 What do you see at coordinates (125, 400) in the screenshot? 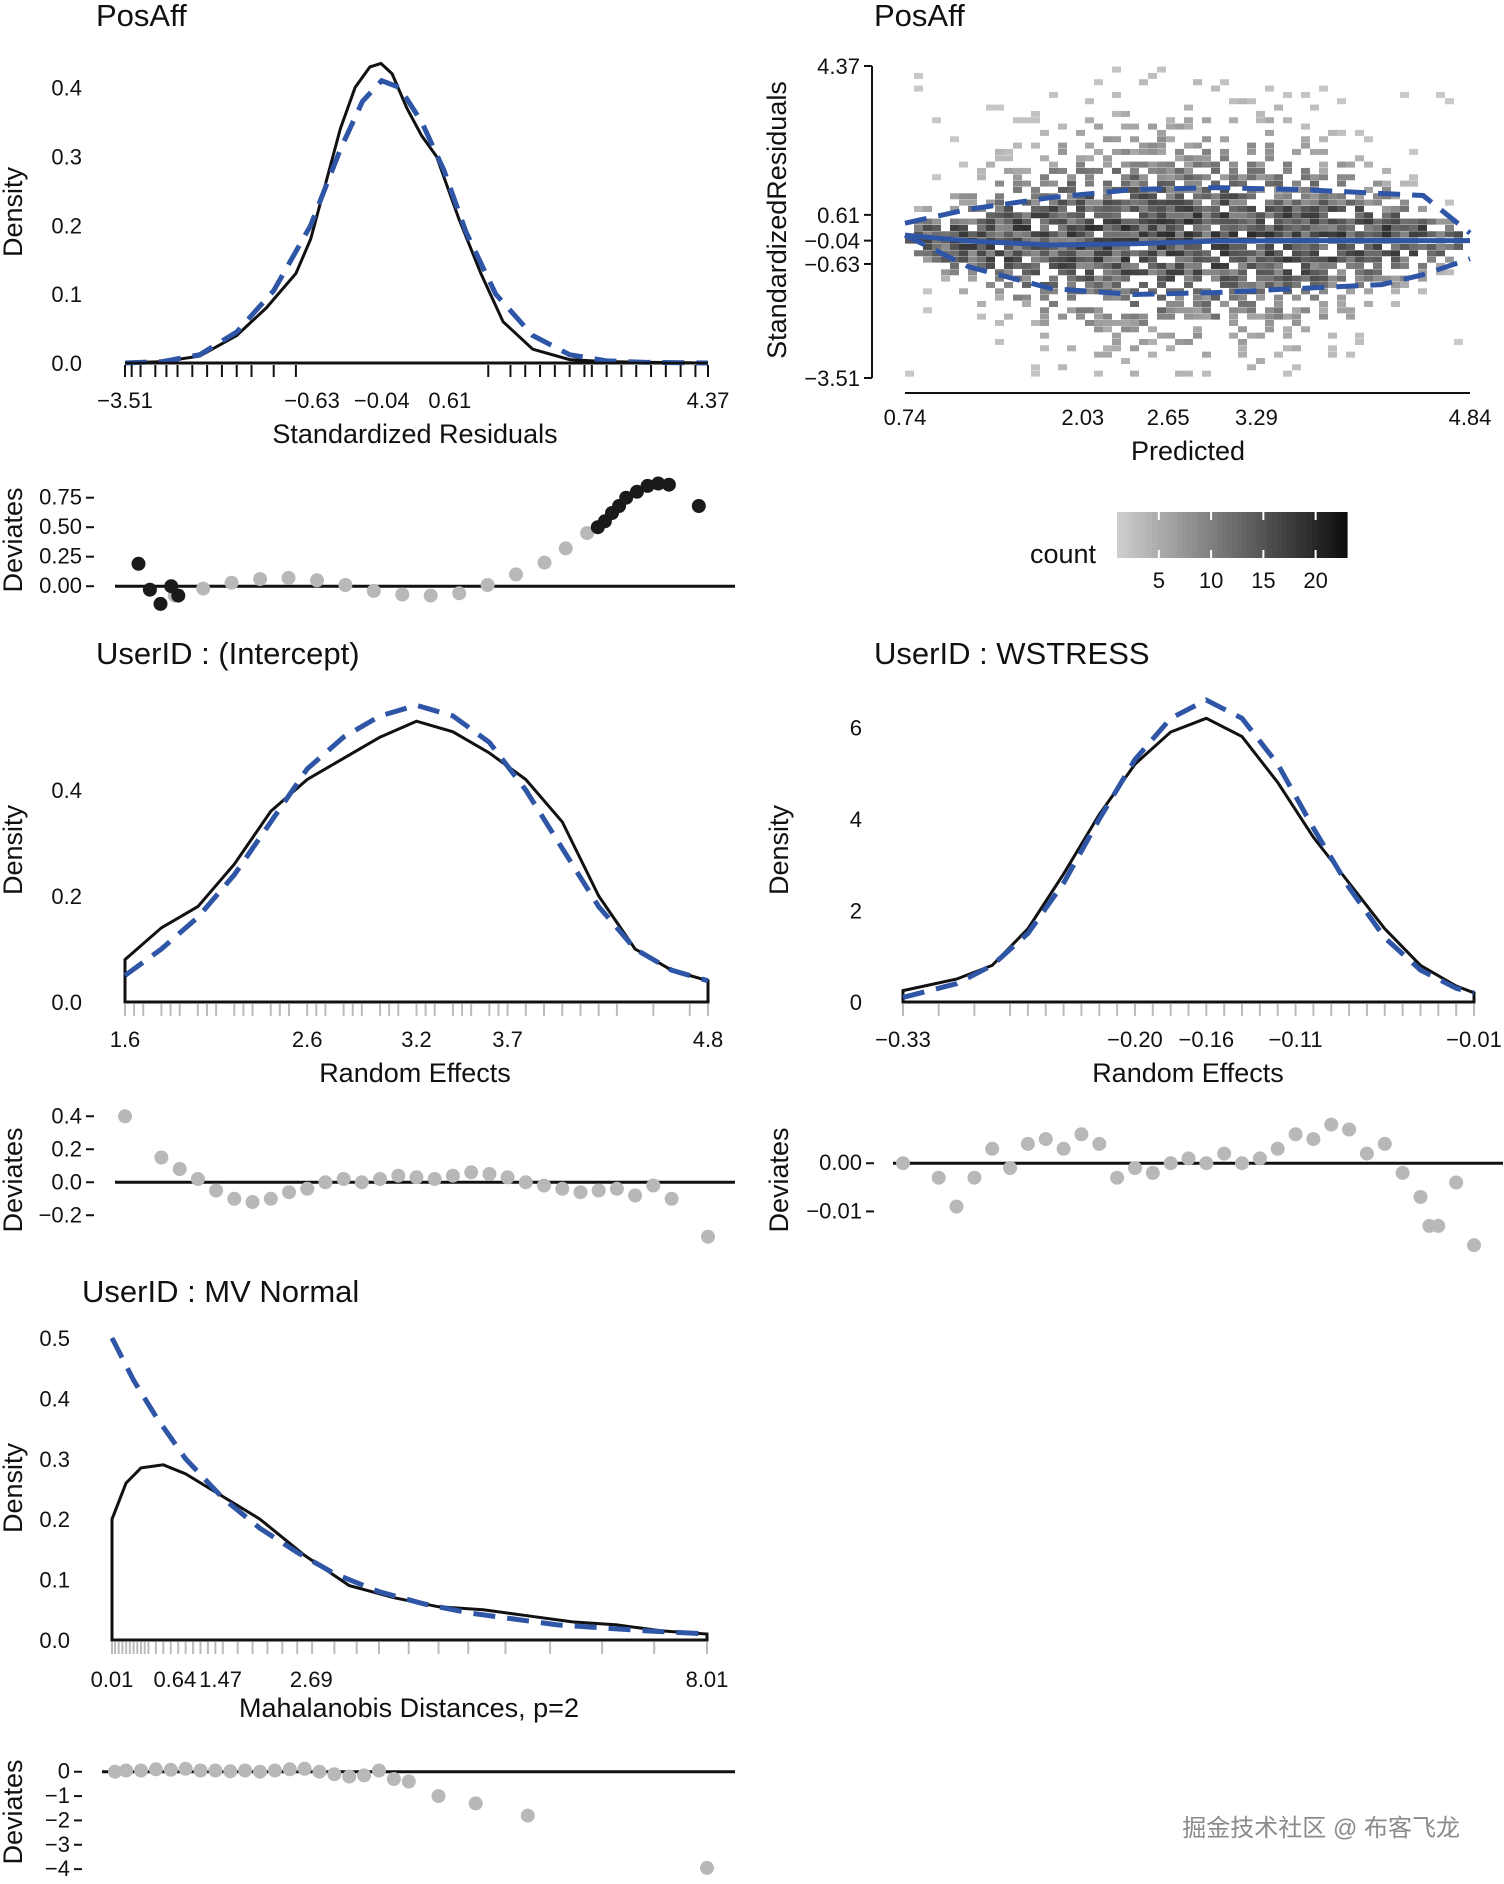
I see `x-tick-label: −3.51` at bounding box center [125, 400].